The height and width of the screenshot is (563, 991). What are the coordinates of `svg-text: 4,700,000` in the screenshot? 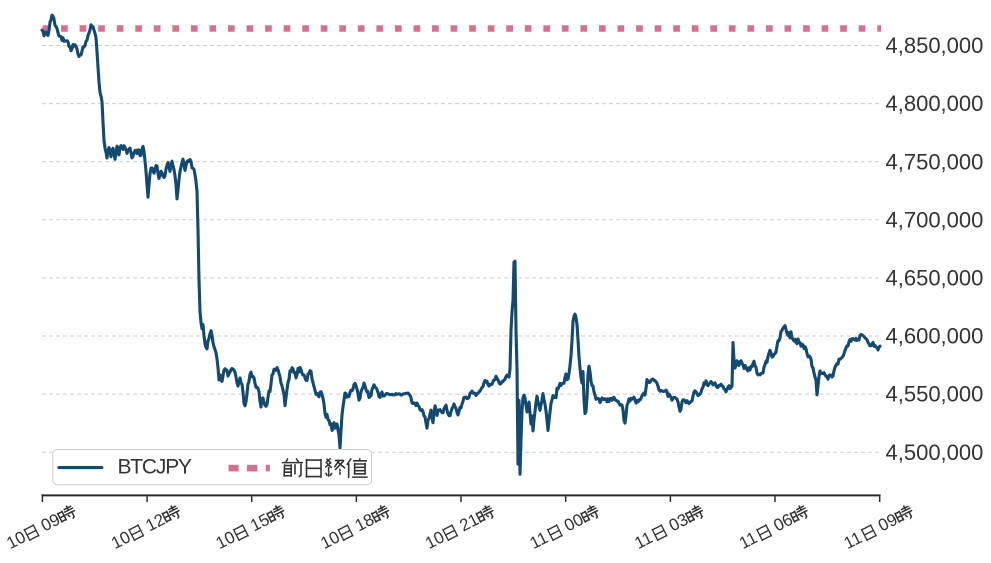 It's located at (935, 219).